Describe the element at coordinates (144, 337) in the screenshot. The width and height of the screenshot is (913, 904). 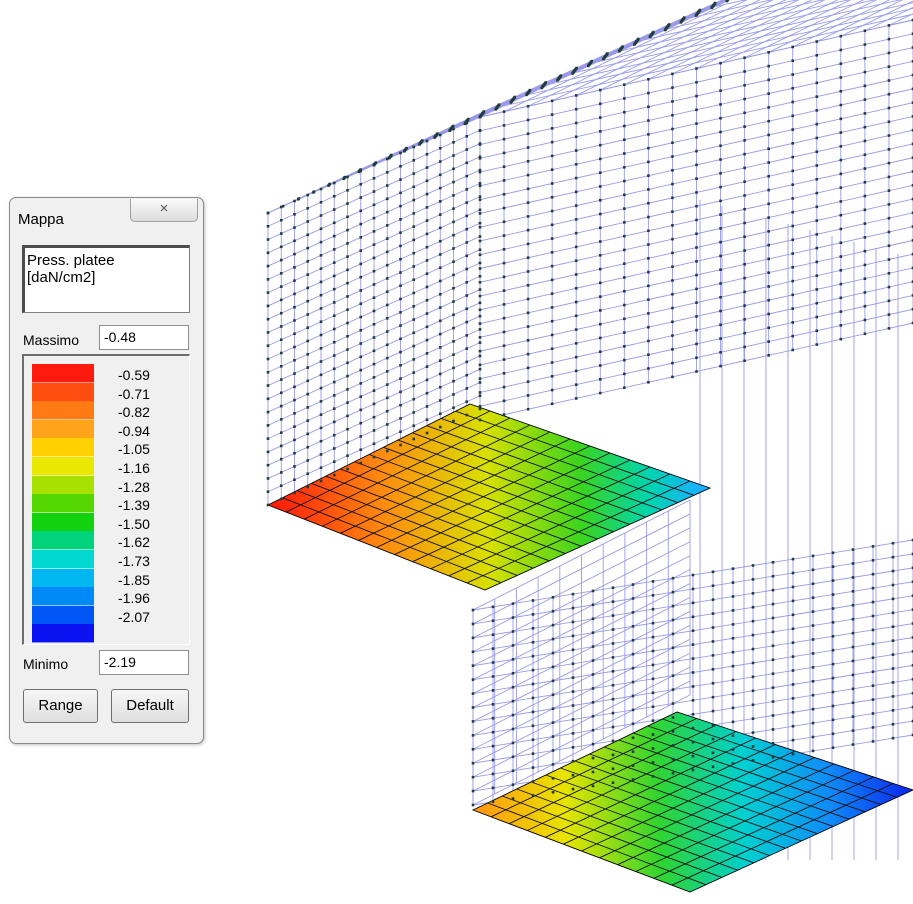
I see `max-value-field: -0.48` at that location.